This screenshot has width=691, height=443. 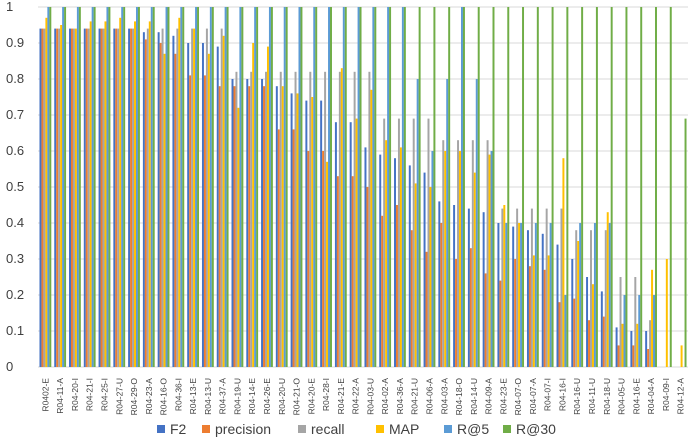 What do you see at coordinates (149, 396) in the screenshot?
I see `x-category-label: R04-23-A` at bounding box center [149, 396].